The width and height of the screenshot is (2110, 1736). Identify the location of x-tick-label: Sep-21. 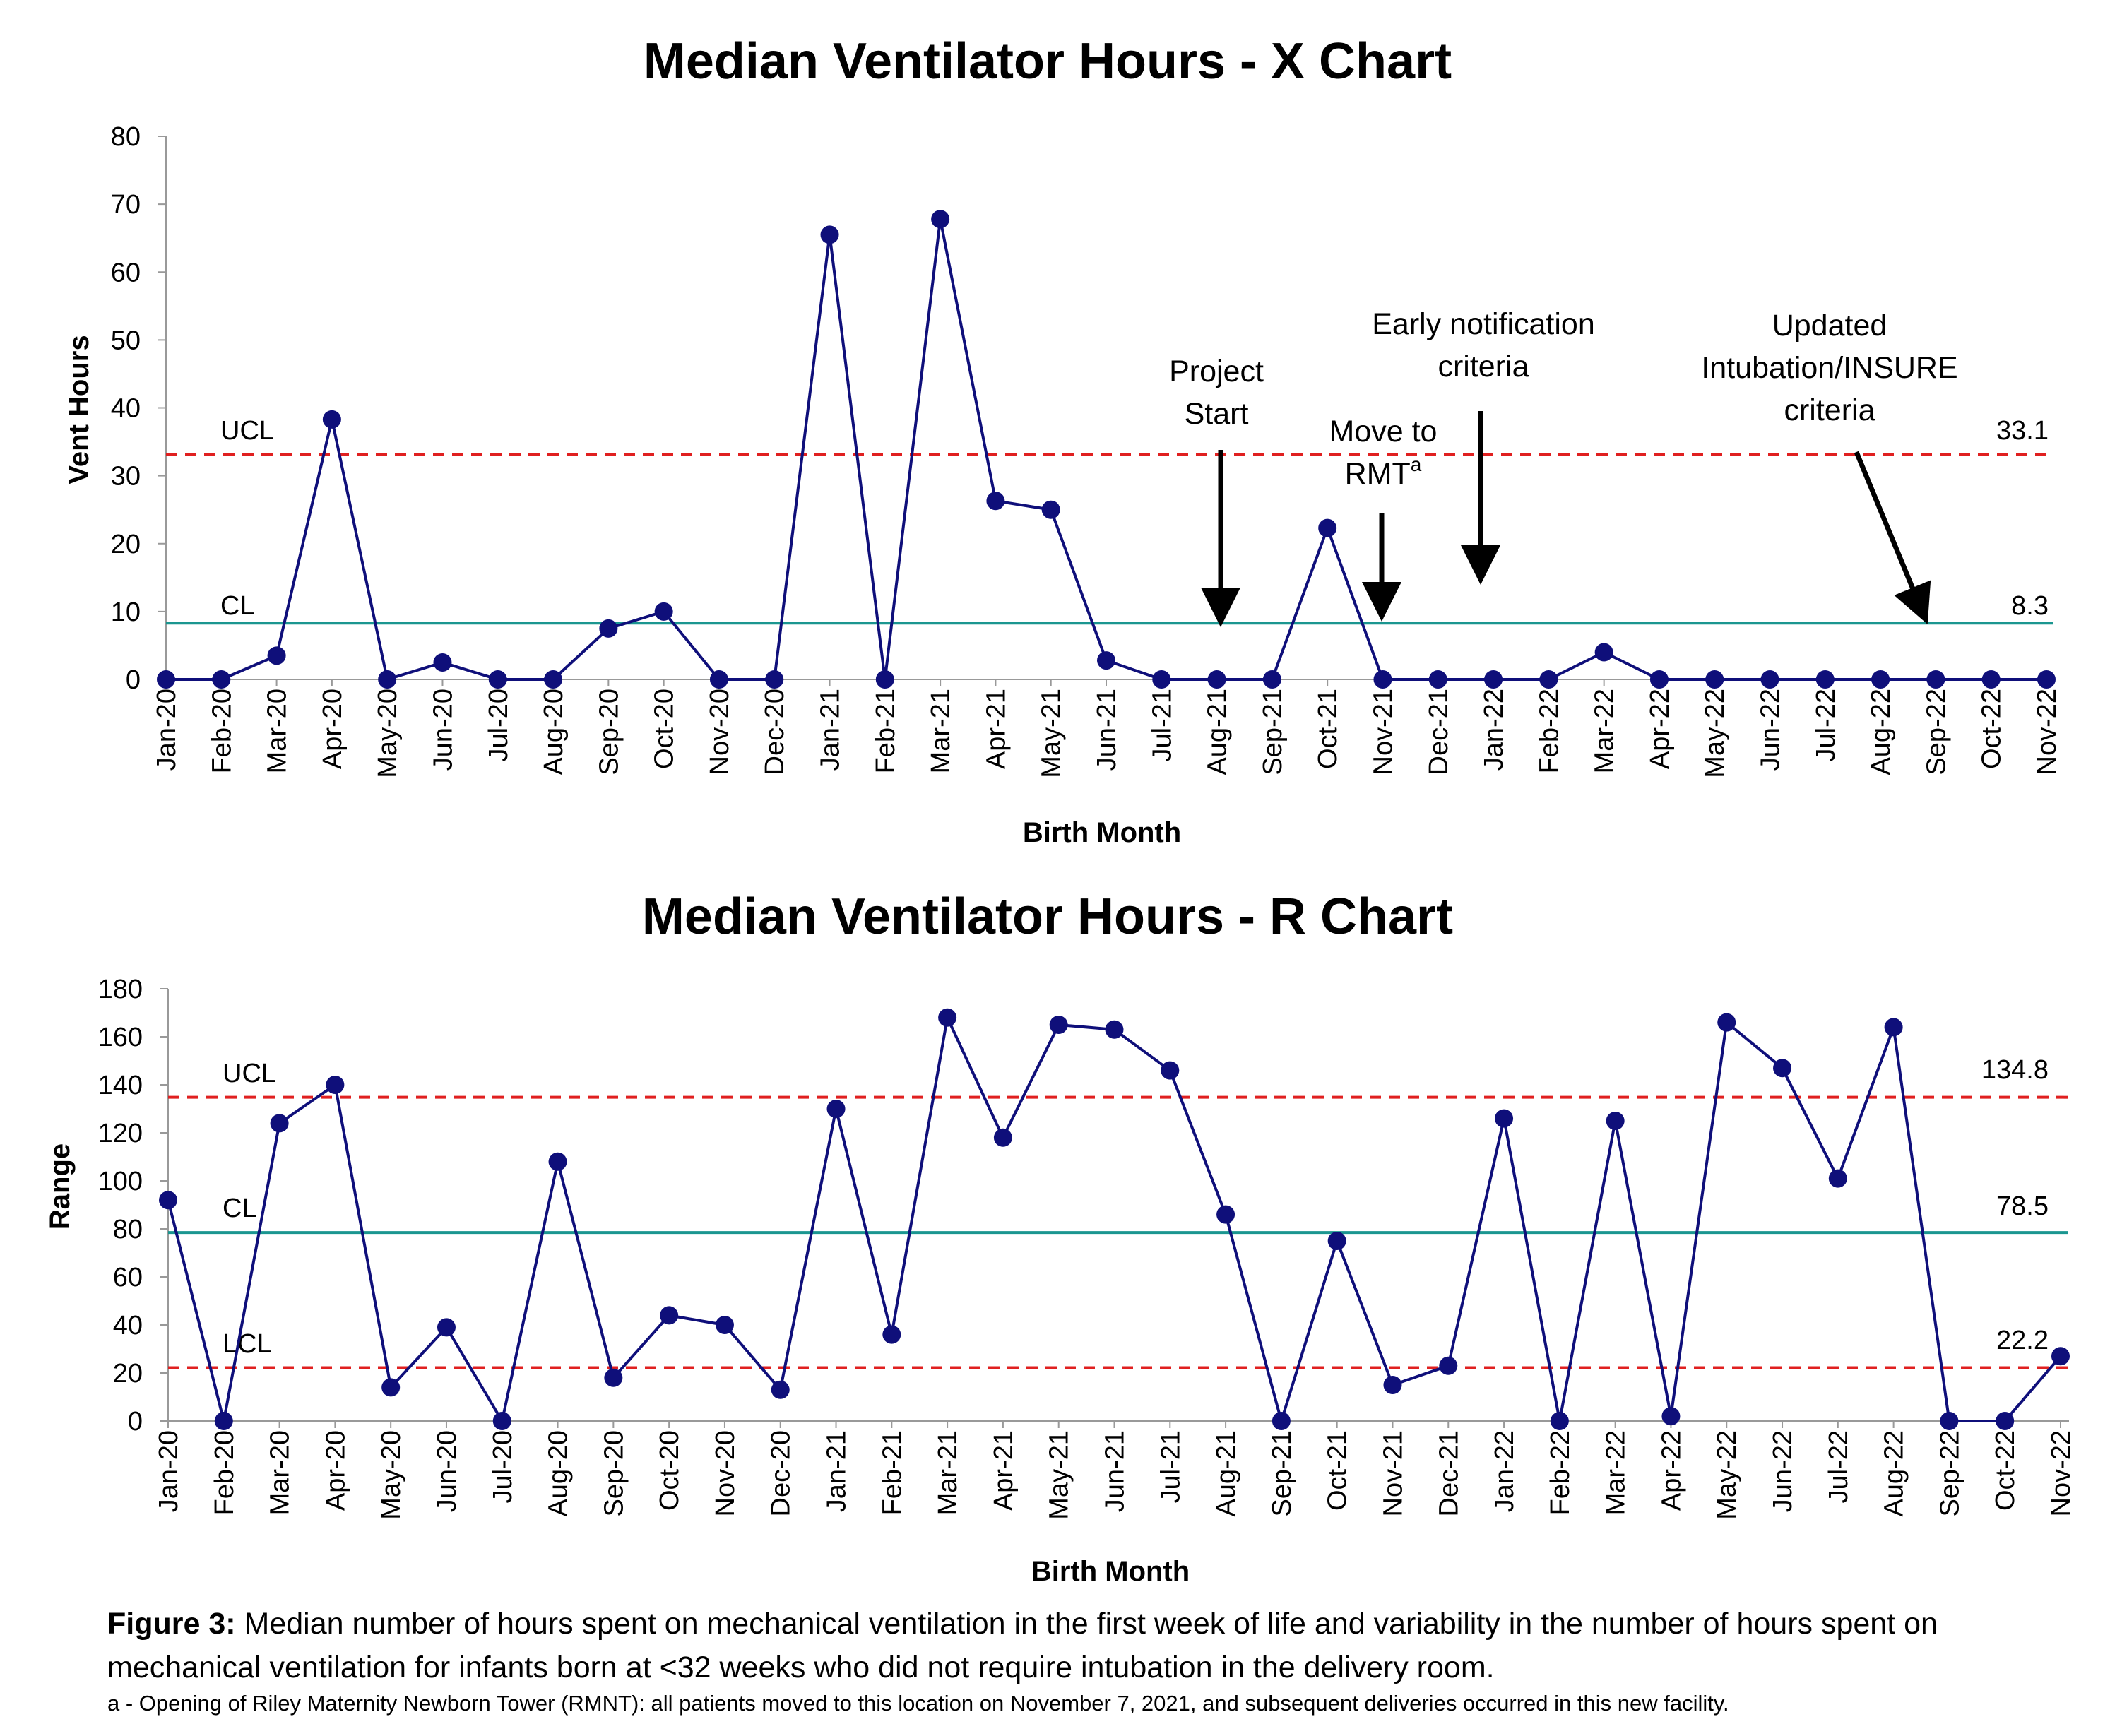
(1282, 1474).